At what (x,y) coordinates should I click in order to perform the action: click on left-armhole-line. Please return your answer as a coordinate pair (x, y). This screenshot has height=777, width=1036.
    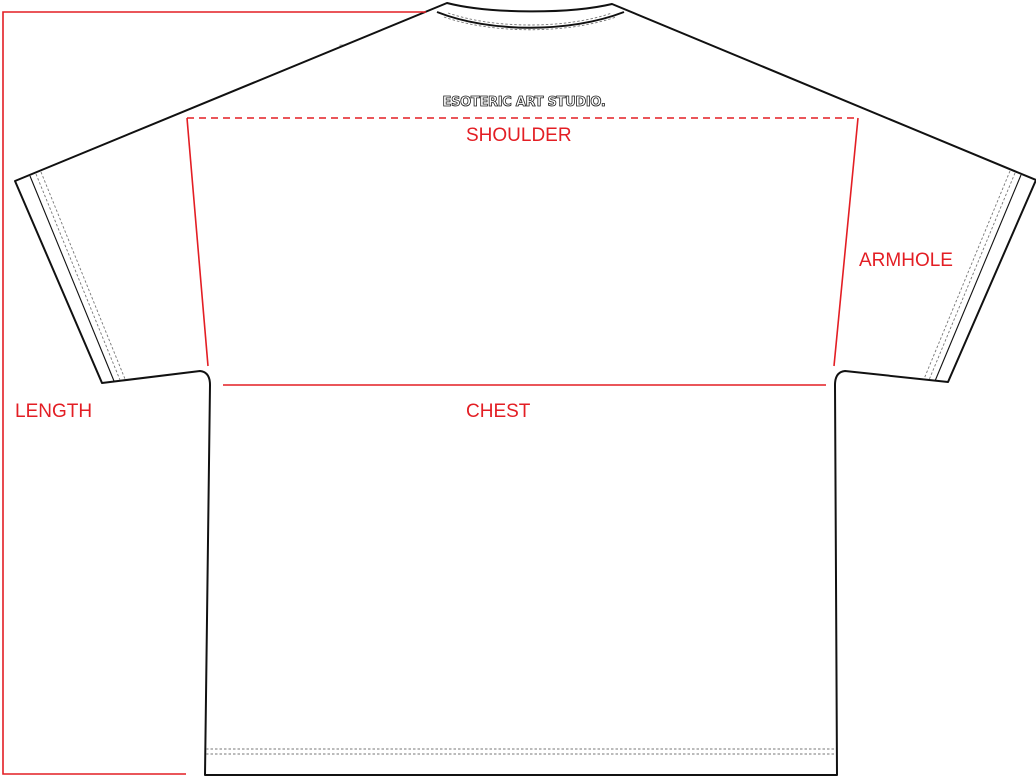
    Looking at the image, I should click on (197, 242).